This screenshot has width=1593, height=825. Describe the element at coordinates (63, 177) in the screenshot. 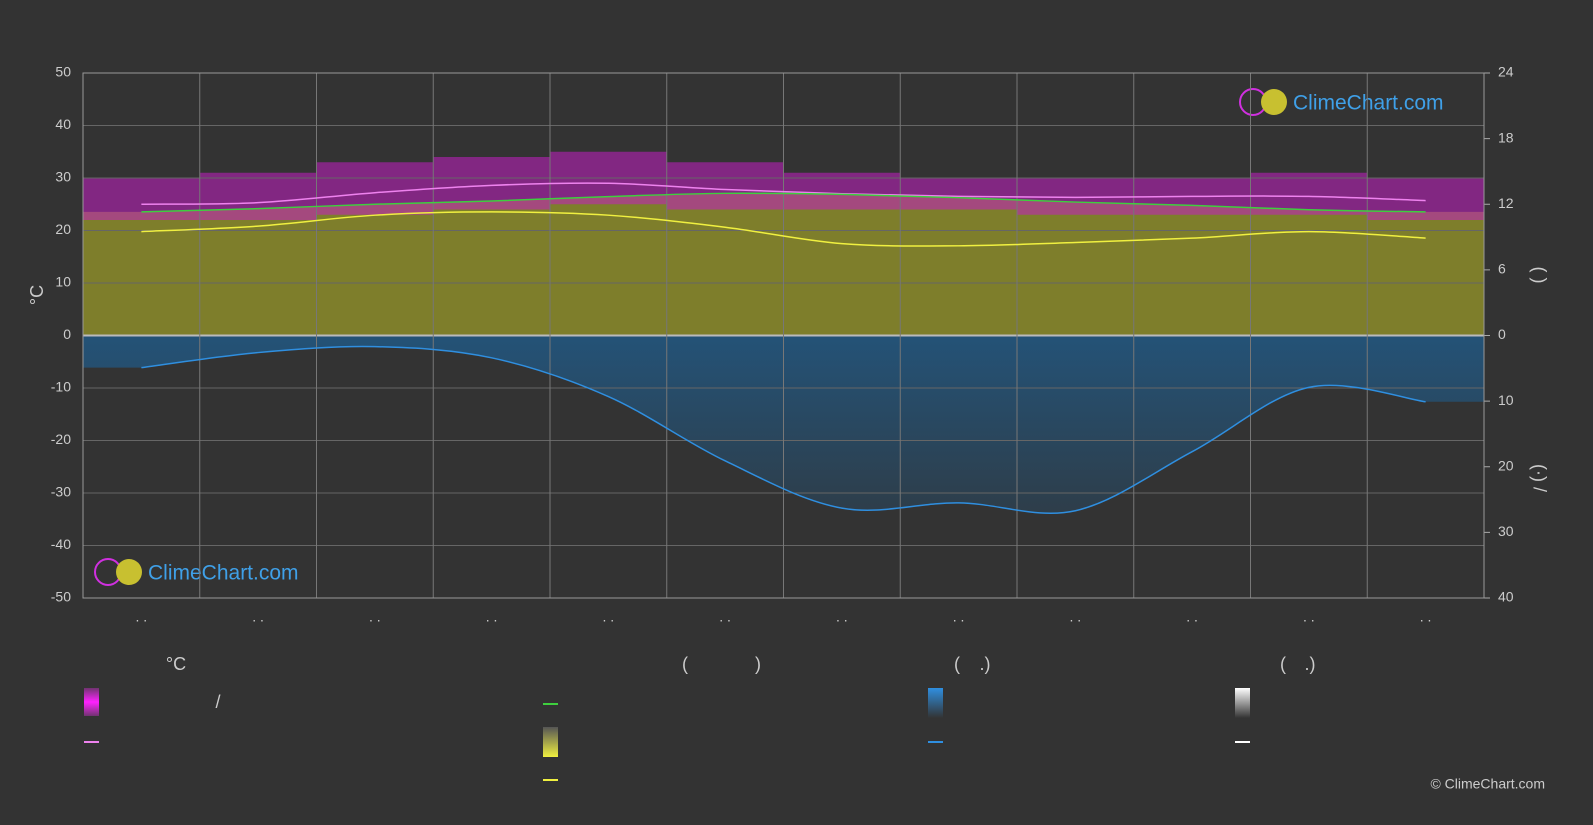

I see `y-tick-label: 30` at that location.